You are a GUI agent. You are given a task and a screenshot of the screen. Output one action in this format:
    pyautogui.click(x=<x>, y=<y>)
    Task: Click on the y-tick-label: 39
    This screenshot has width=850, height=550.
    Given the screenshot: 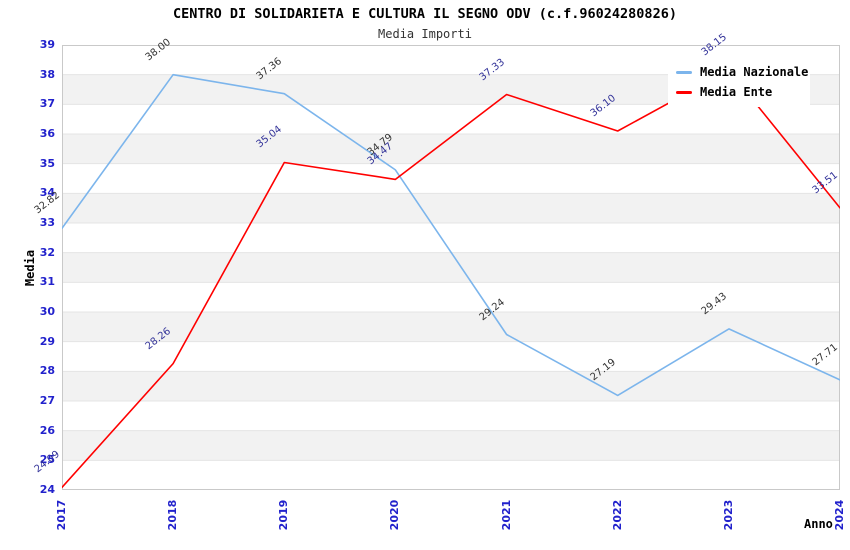 What is the action you would take?
    pyautogui.click(x=47, y=44)
    